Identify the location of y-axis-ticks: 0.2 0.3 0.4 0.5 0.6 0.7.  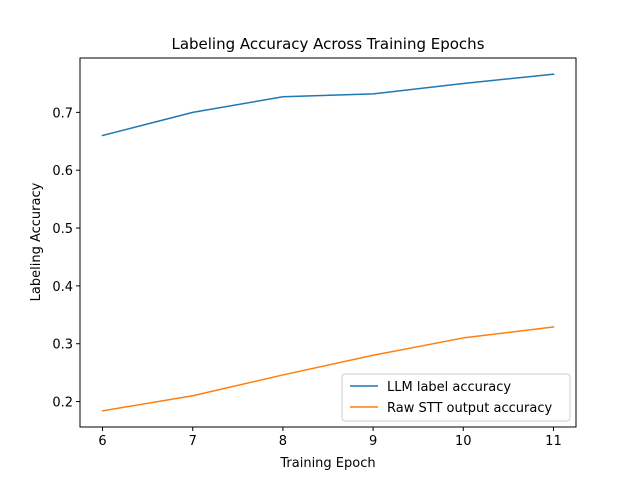
(66, 258).